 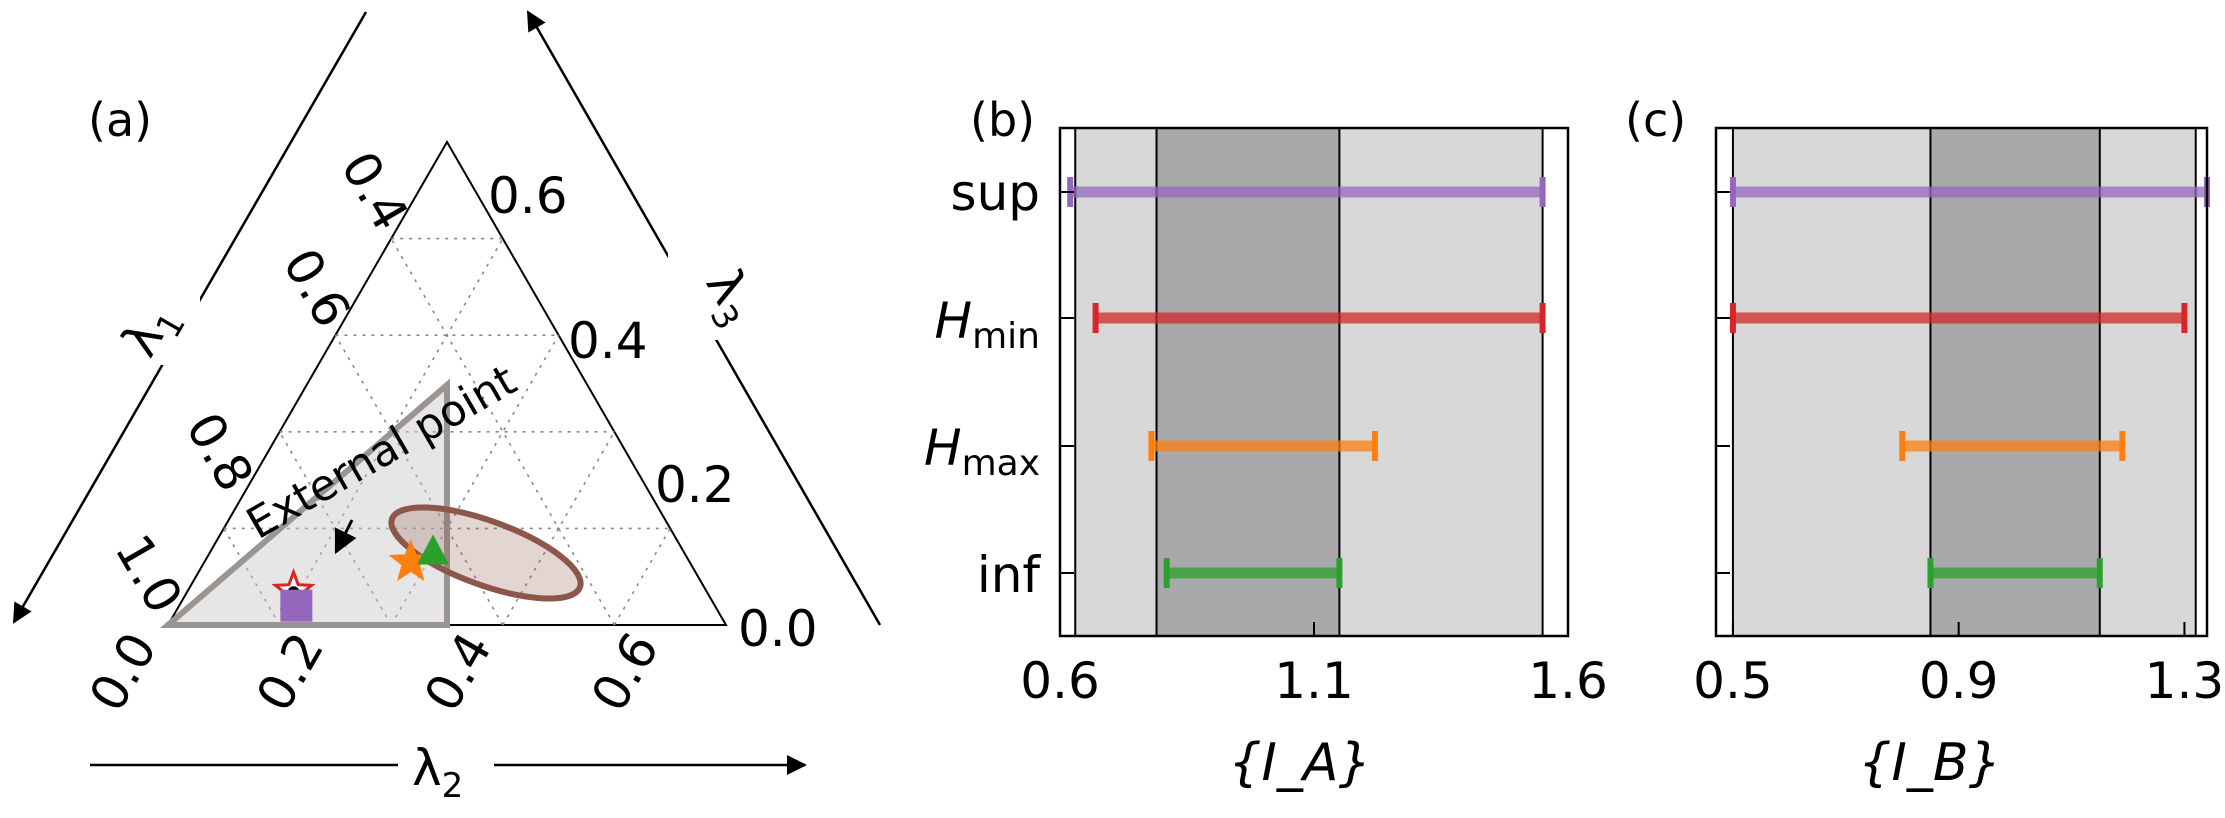 I want to click on ternary-gridlines, so click(x=447, y=431).